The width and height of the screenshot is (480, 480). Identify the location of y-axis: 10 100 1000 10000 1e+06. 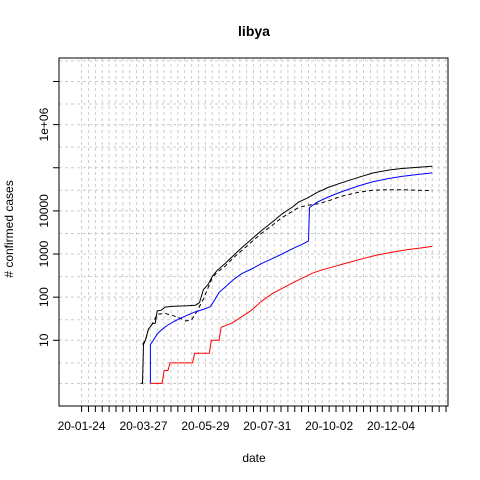
(48, 213).